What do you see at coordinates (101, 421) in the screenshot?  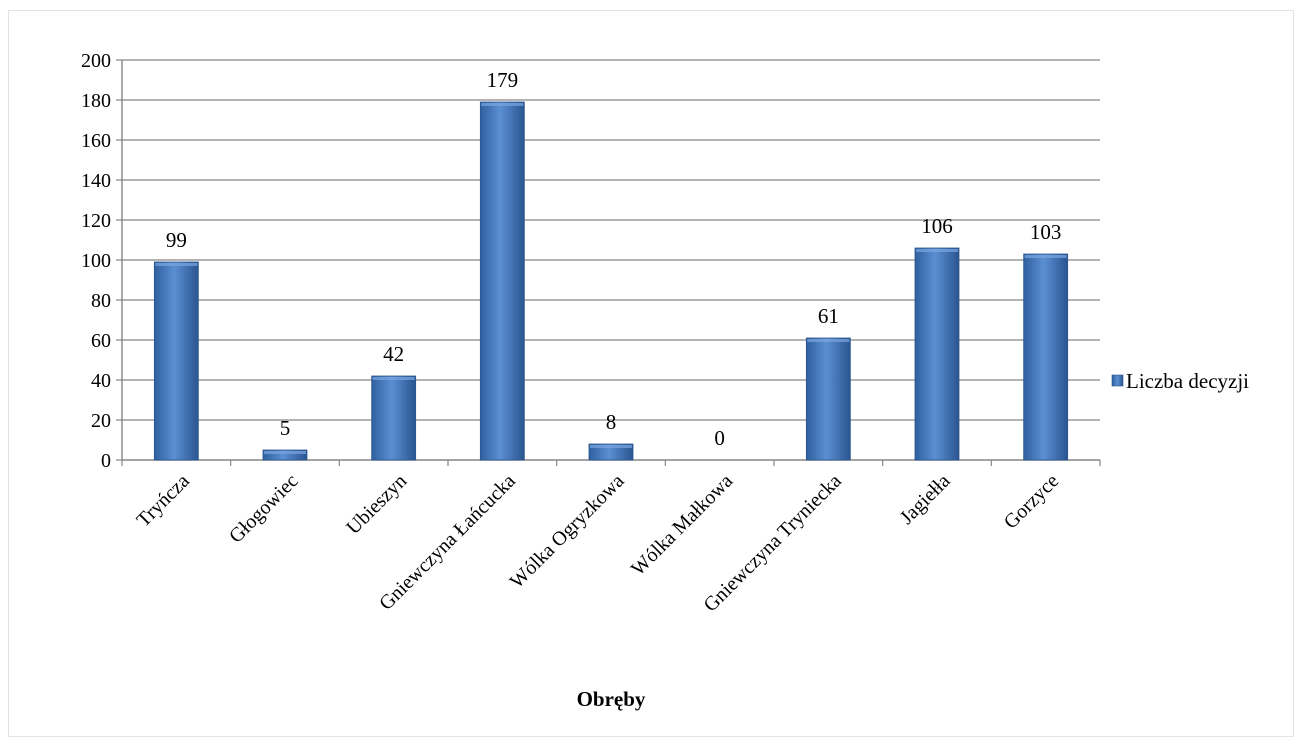 I see `y-tick-label: 20` at bounding box center [101, 421].